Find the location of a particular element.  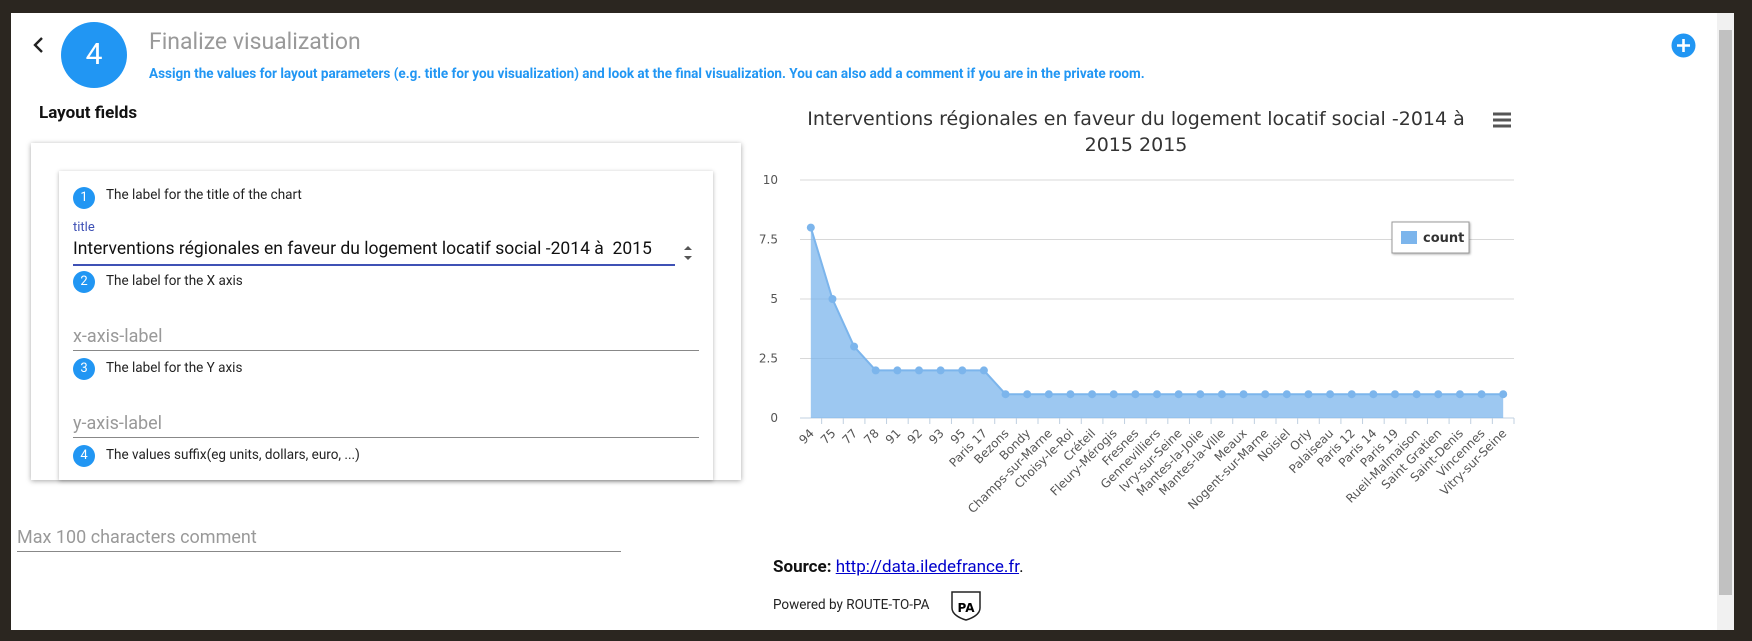

source-label: Source: is located at coordinates (802, 567).